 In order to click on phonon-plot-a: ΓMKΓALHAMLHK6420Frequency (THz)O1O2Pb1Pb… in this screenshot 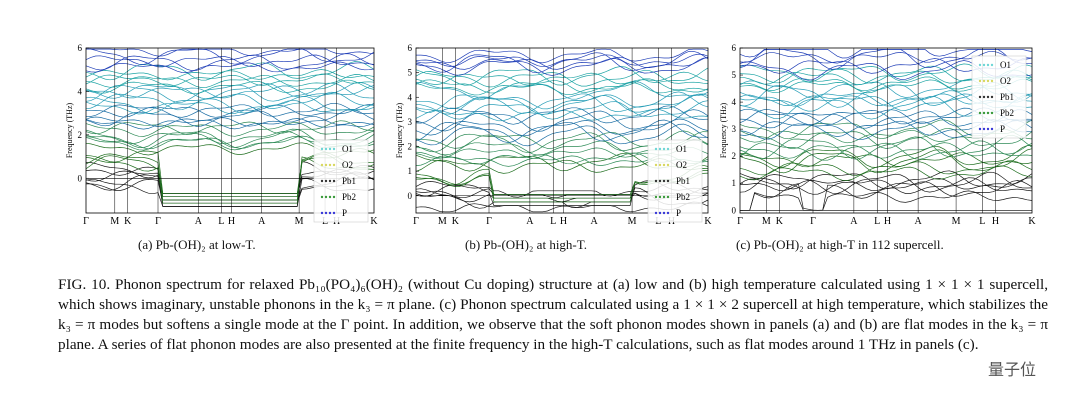, I will do `click(221, 135)`.